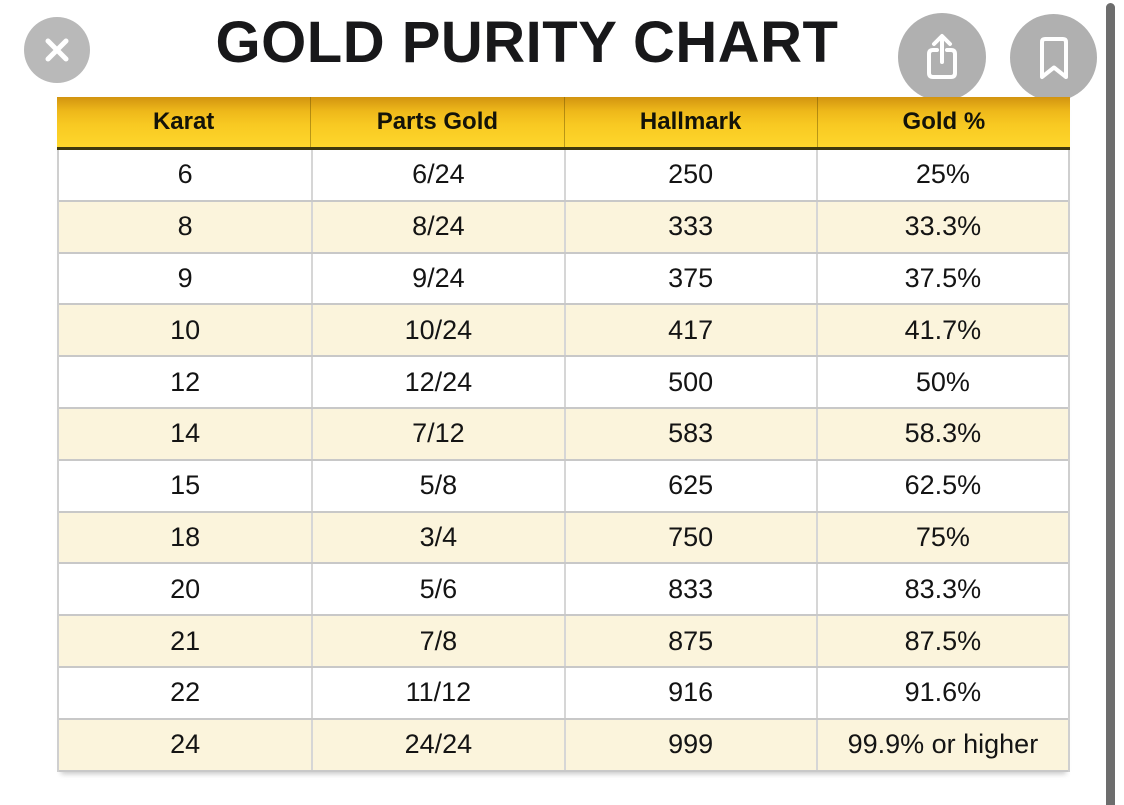  I want to click on table-cell: 5/8, so click(437, 485).